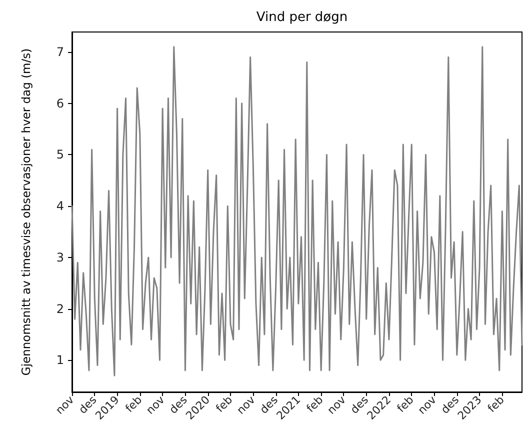 This screenshot has width=529, height=430. I want to click on y-tick-label: 3, so click(60, 257).